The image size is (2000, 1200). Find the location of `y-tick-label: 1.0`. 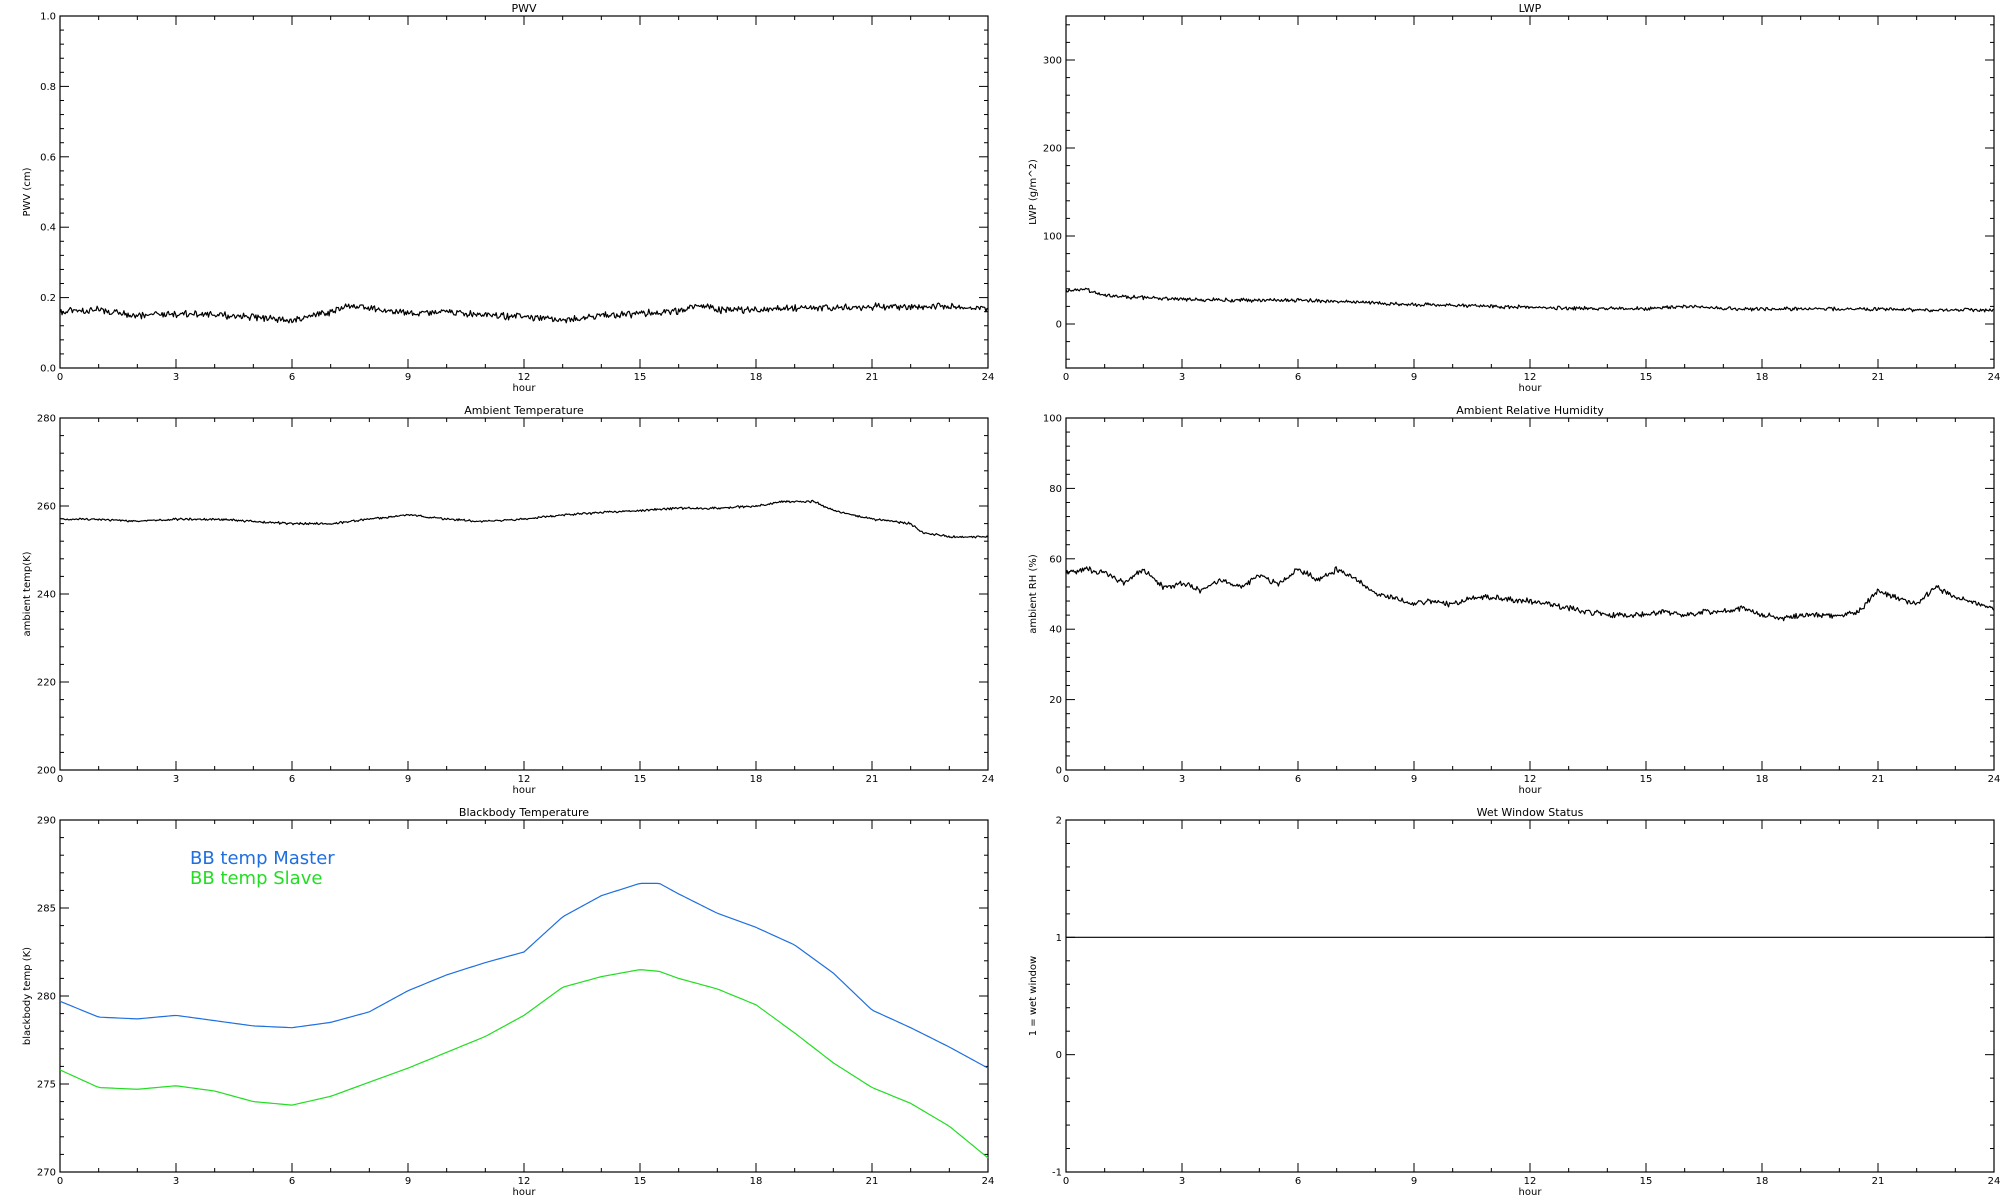

y-tick-label: 1.0 is located at coordinates (48, 17).